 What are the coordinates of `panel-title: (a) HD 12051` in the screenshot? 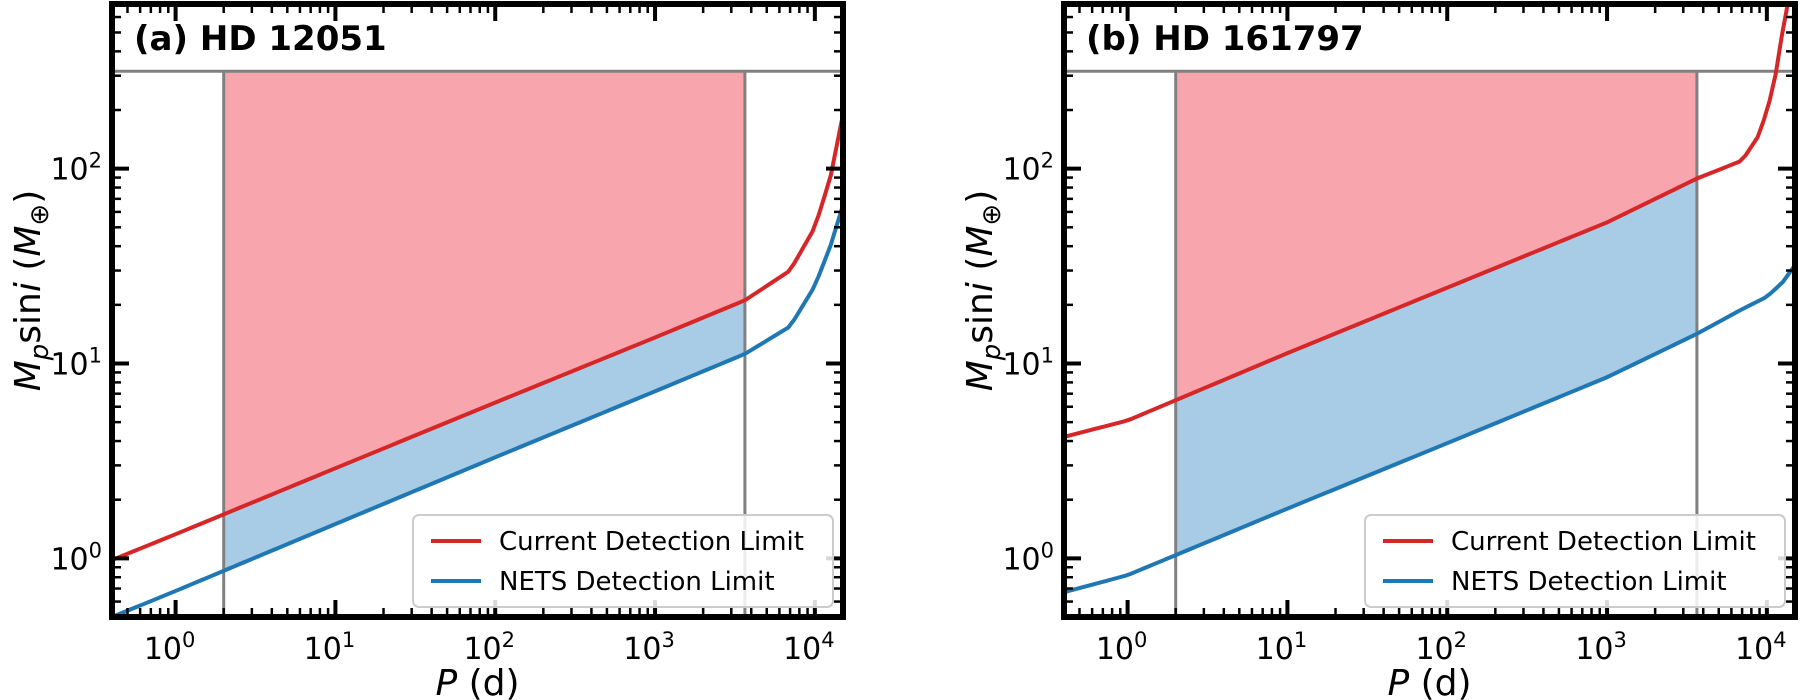 It's located at (260, 39).